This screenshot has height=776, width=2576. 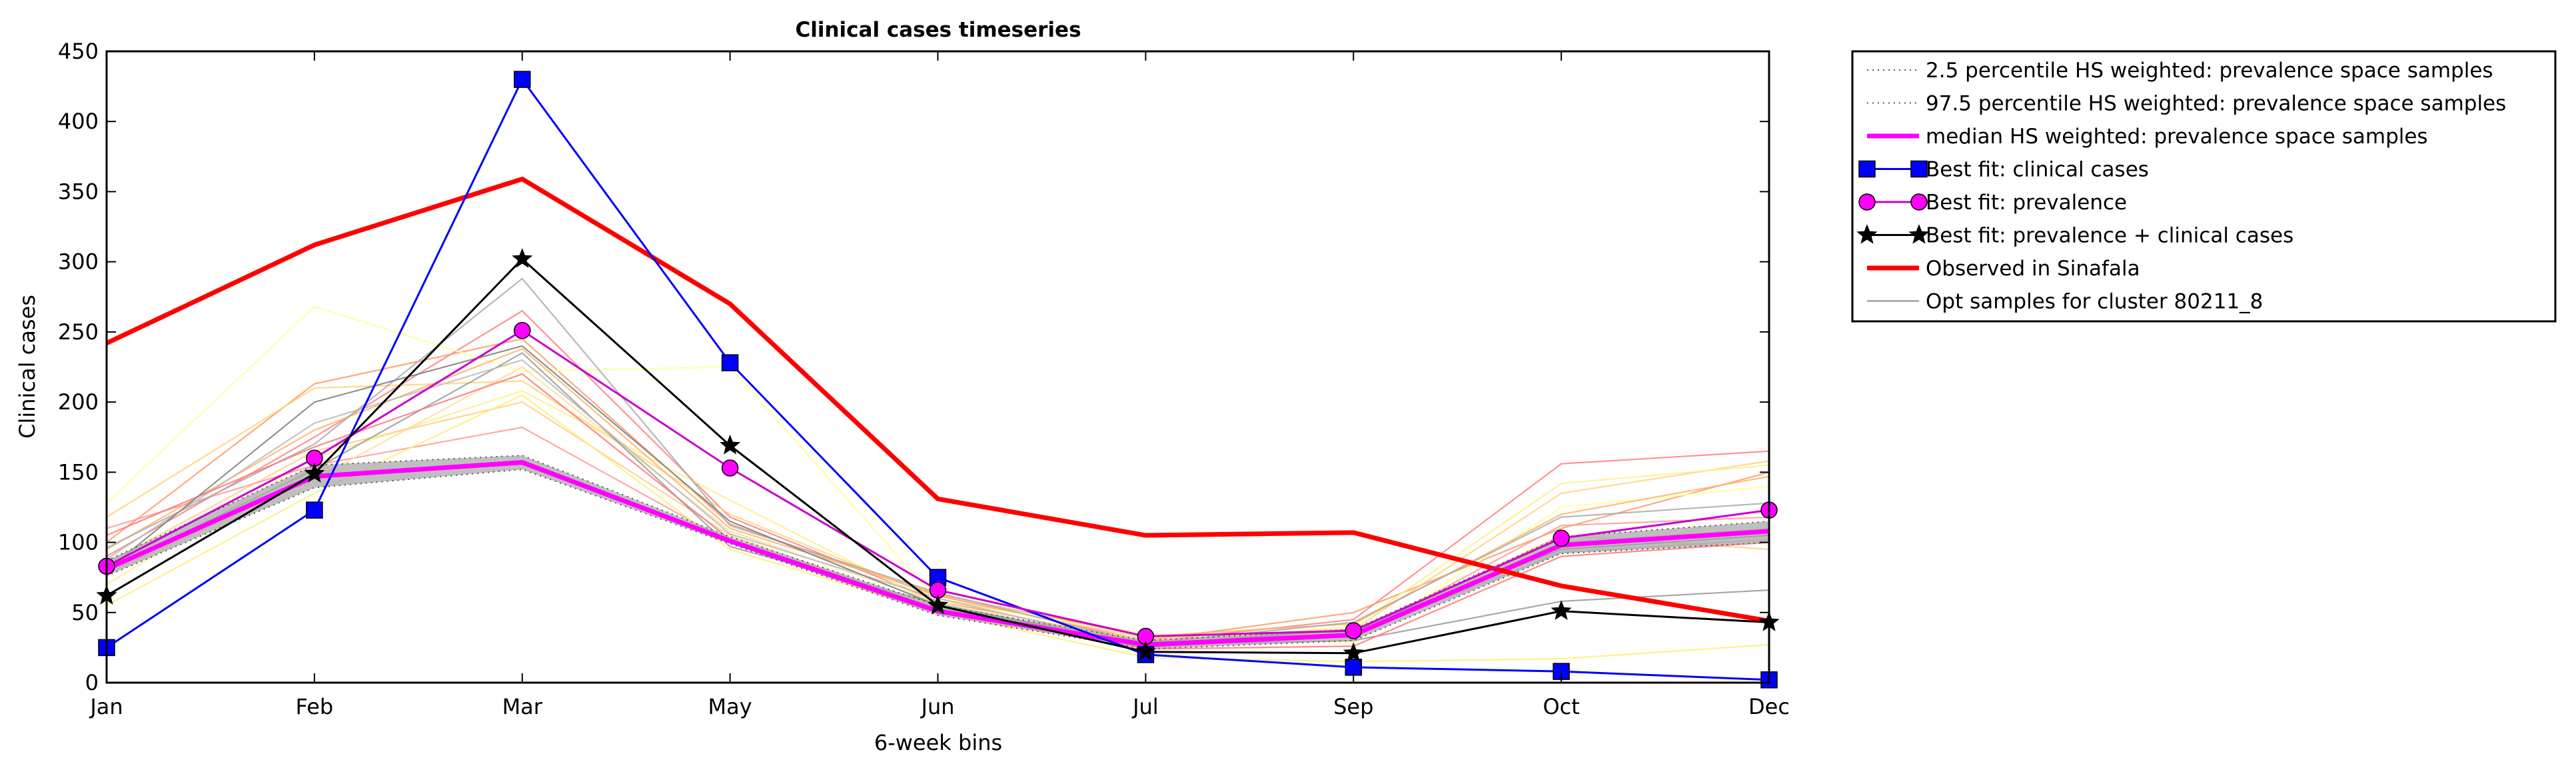 I want to click on legend-label: Best fit: clinical cases, so click(x=2038, y=170).